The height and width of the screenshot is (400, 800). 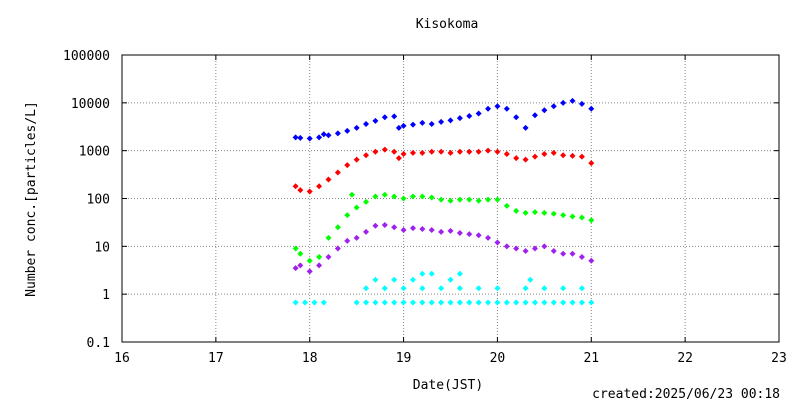 I want to click on x-tick-label: 20, so click(x=498, y=358).